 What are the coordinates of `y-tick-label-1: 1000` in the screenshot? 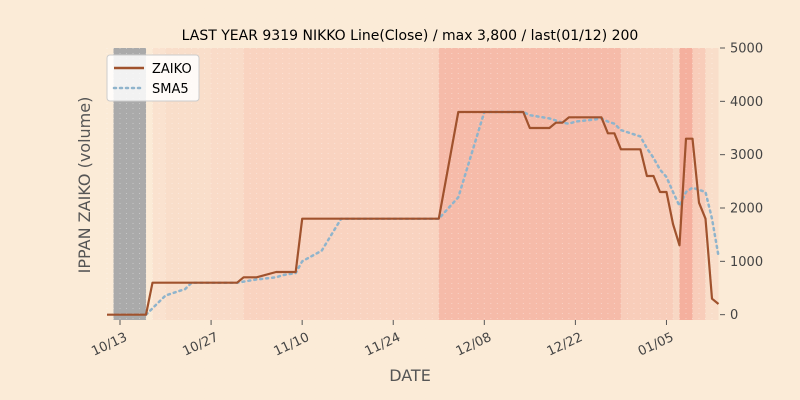 It's located at (746, 262).